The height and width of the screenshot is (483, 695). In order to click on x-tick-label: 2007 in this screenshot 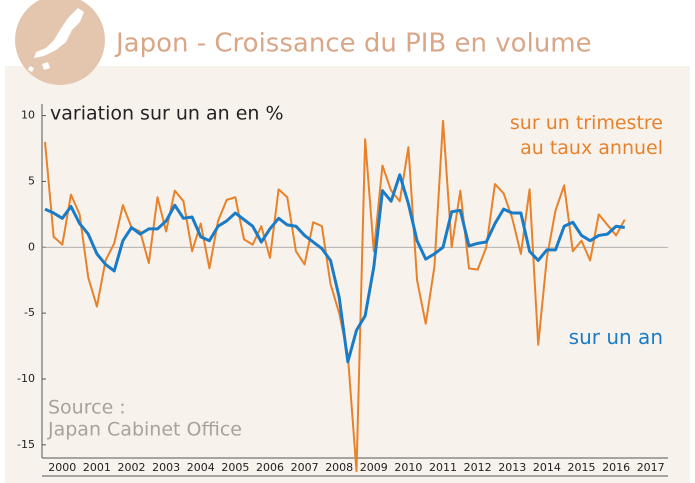, I will do `click(305, 467)`.